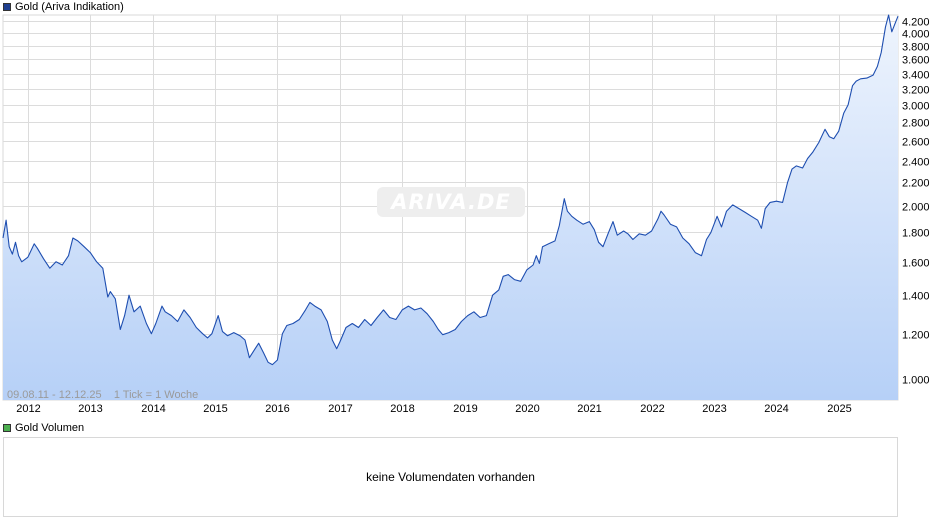 The width and height of the screenshot is (940, 526). What do you see at coordinates (916, 35) in the screenshot?
I see `y-tick-label: 4.000` at bounding box center [916, 35].